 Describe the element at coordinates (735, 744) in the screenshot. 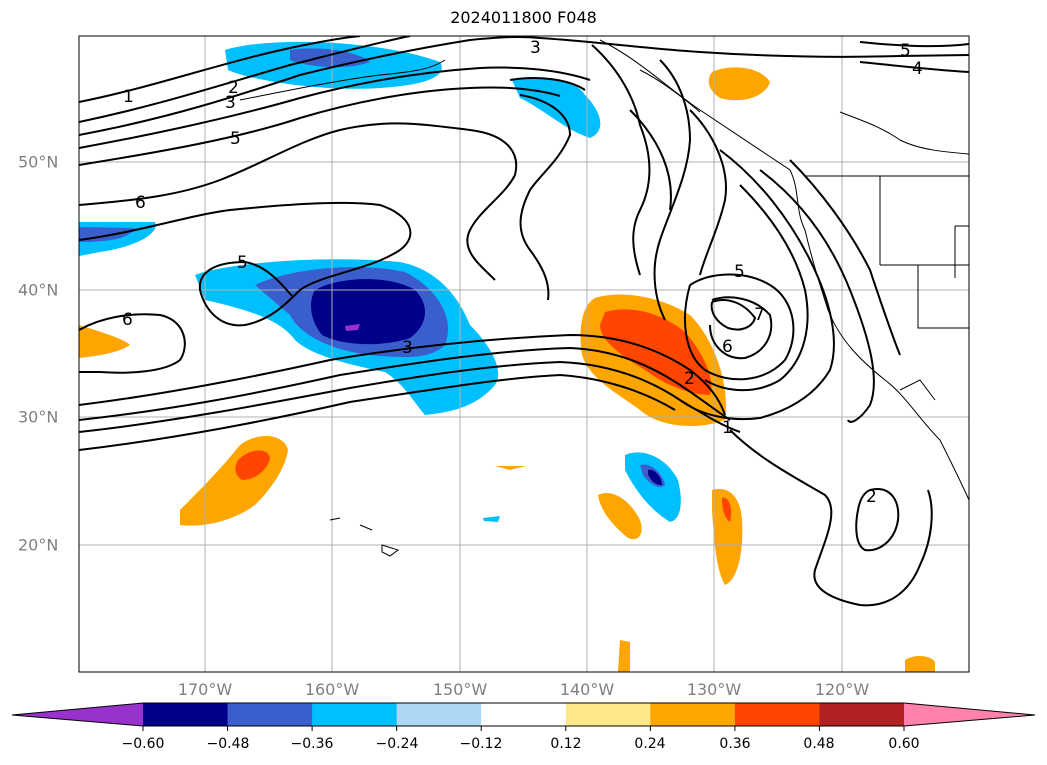

I see `colorbar-tick-label: 0.36` at that location.